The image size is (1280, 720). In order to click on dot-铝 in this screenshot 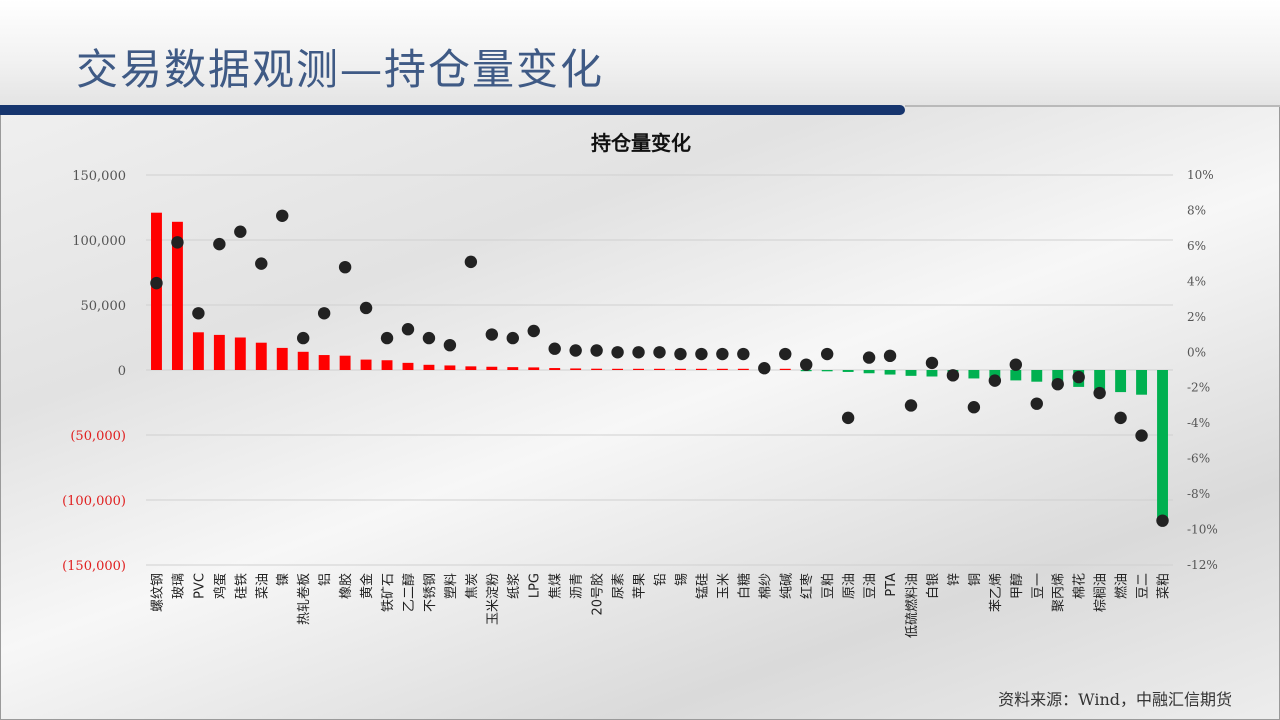, I will do `click(324, 313)`.